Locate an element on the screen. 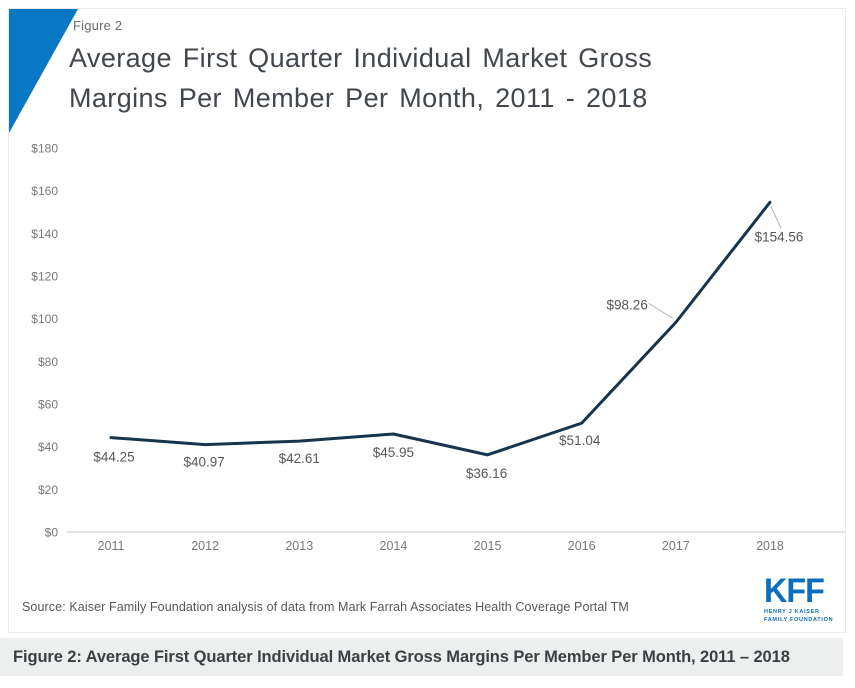 This screenshot has height=688, width=855. x-axis-tick-label: 2014 is located at coordinates (394, 546).